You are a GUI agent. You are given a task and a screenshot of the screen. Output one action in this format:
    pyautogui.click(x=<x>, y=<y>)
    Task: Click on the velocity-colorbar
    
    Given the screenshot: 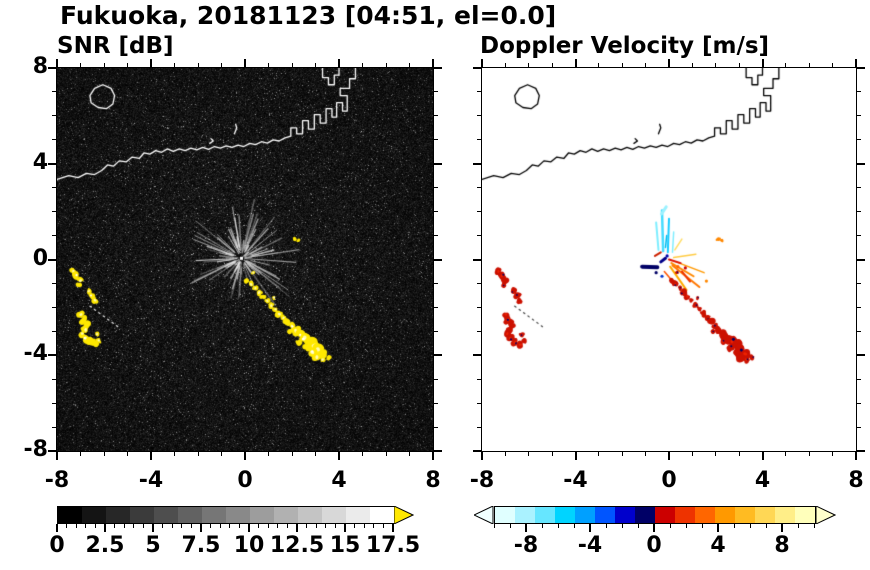 What is the action you would take?
    pyautogui.click(x=655, y=515)
    